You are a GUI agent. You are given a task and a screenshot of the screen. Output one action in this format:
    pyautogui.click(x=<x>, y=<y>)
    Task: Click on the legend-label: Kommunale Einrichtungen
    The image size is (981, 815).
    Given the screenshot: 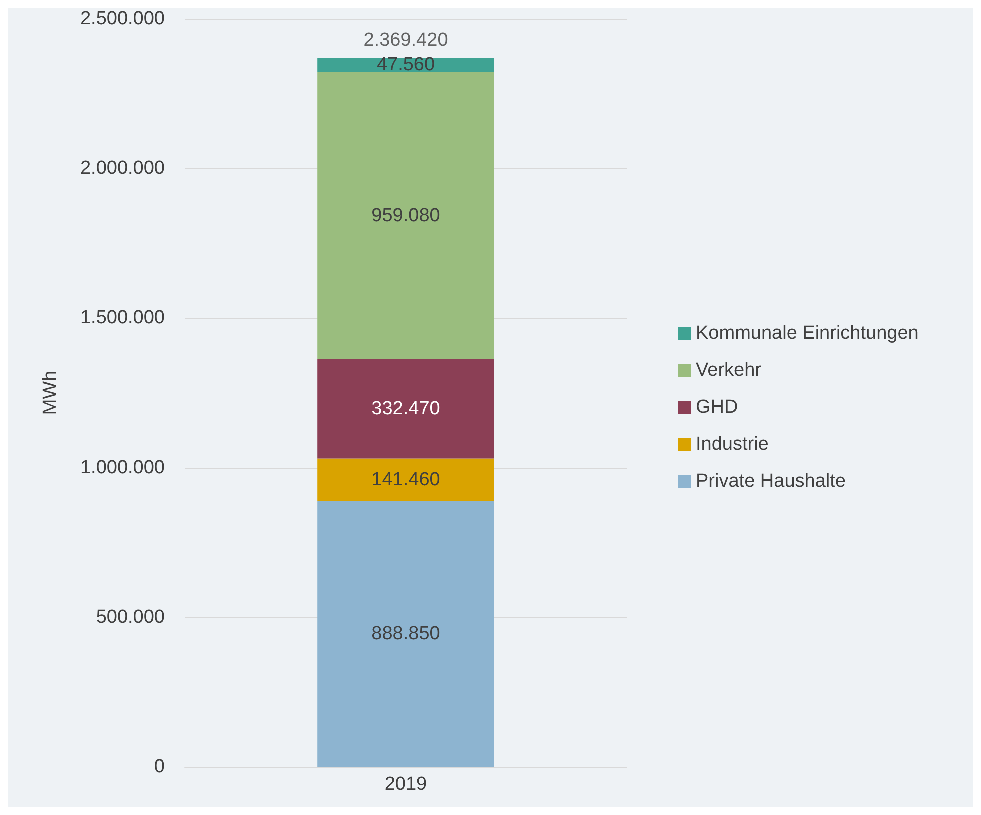 What is the action you would take?
    pyautogui.click(x=807, y=333)
    